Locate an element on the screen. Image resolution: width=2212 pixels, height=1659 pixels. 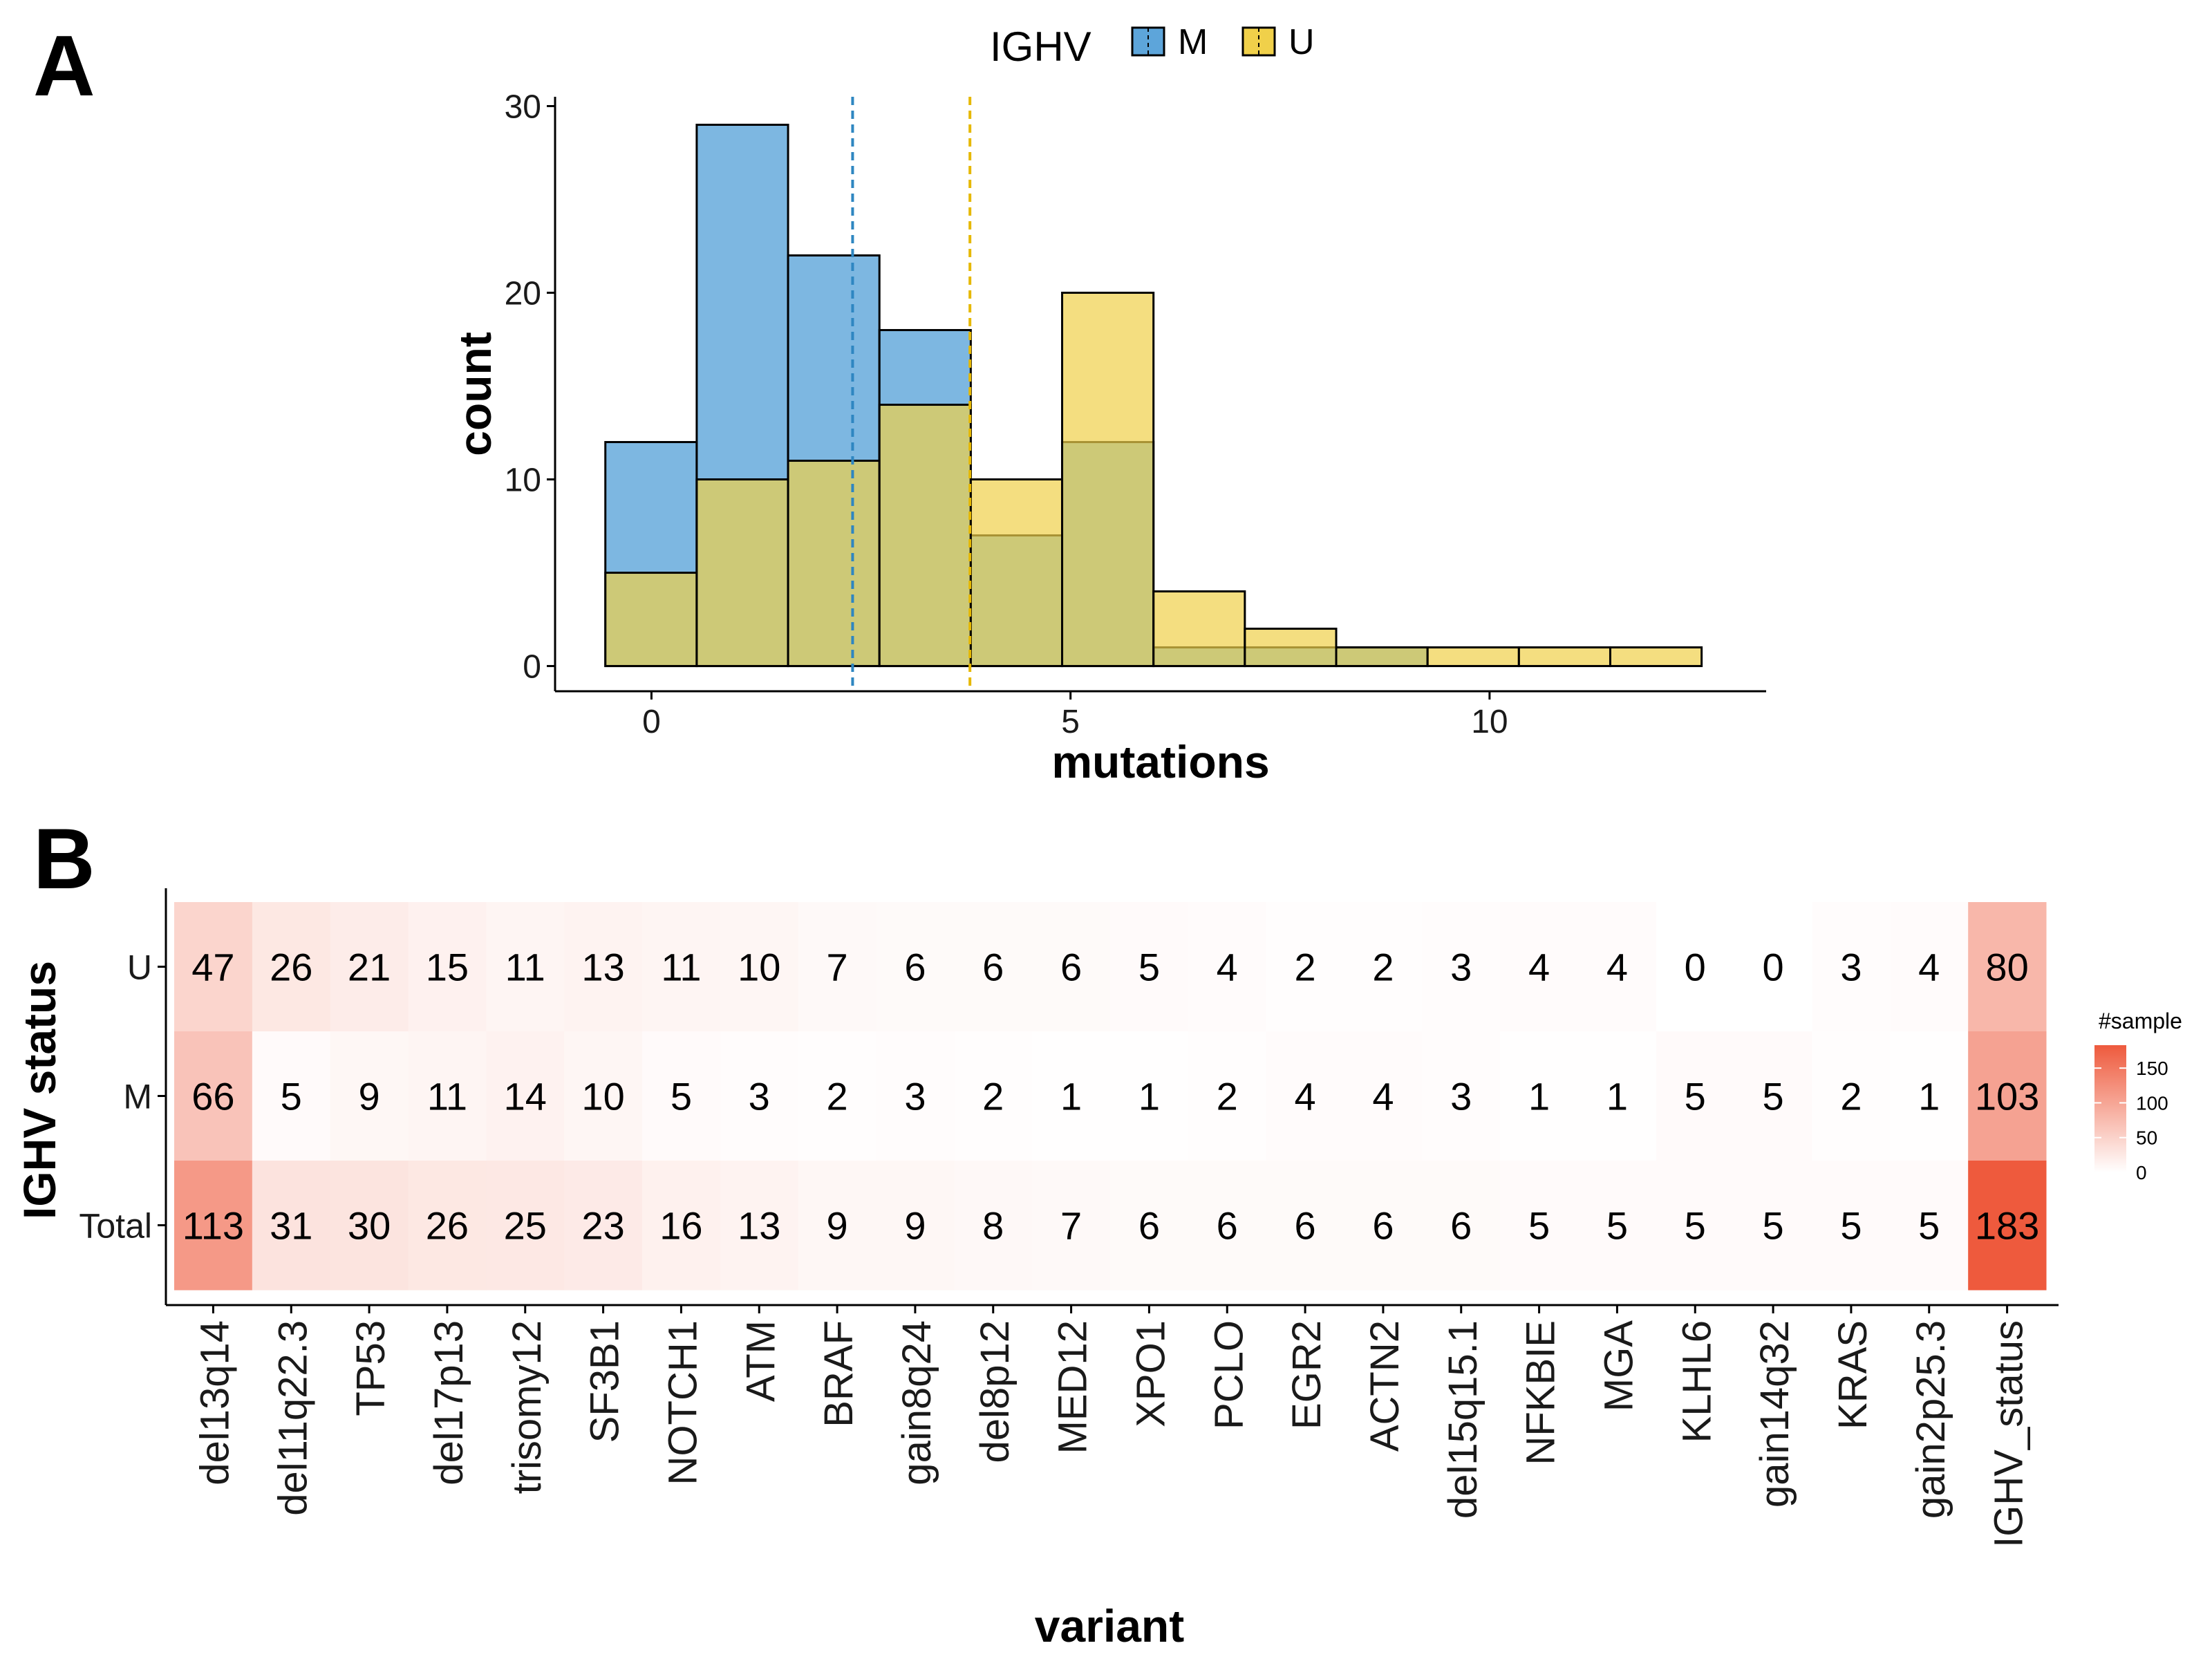
panel-label-b: B is located at coordinates (64, 859).